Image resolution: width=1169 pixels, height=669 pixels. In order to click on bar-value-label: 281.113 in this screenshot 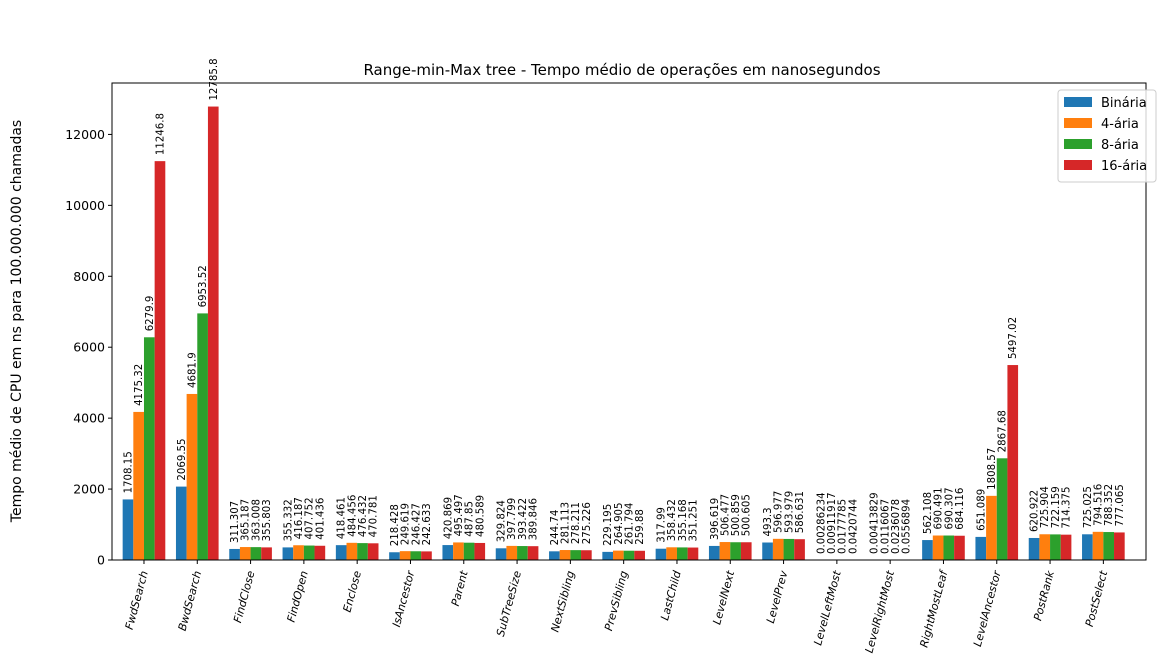, I will do `click(566, 523)`.